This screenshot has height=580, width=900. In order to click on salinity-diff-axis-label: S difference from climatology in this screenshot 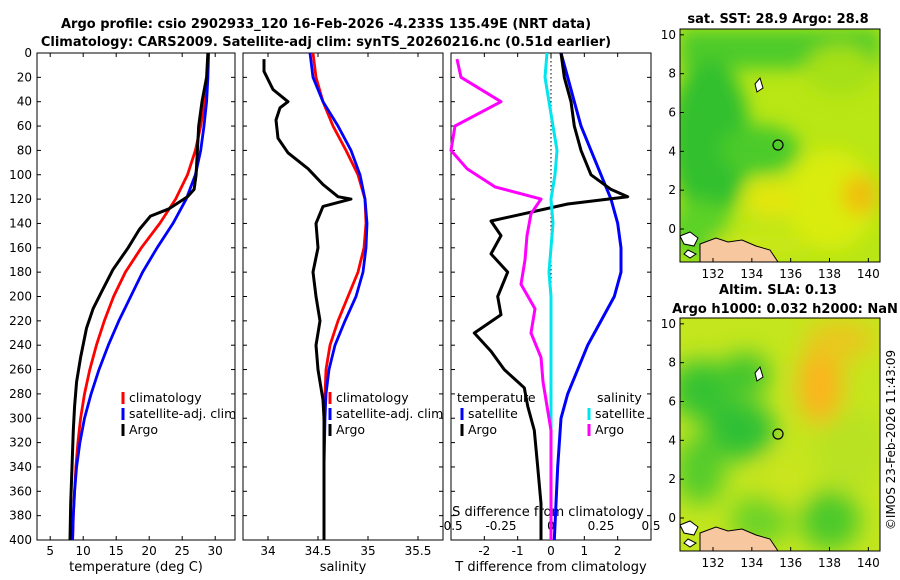, I will do `click(548, 512)`.